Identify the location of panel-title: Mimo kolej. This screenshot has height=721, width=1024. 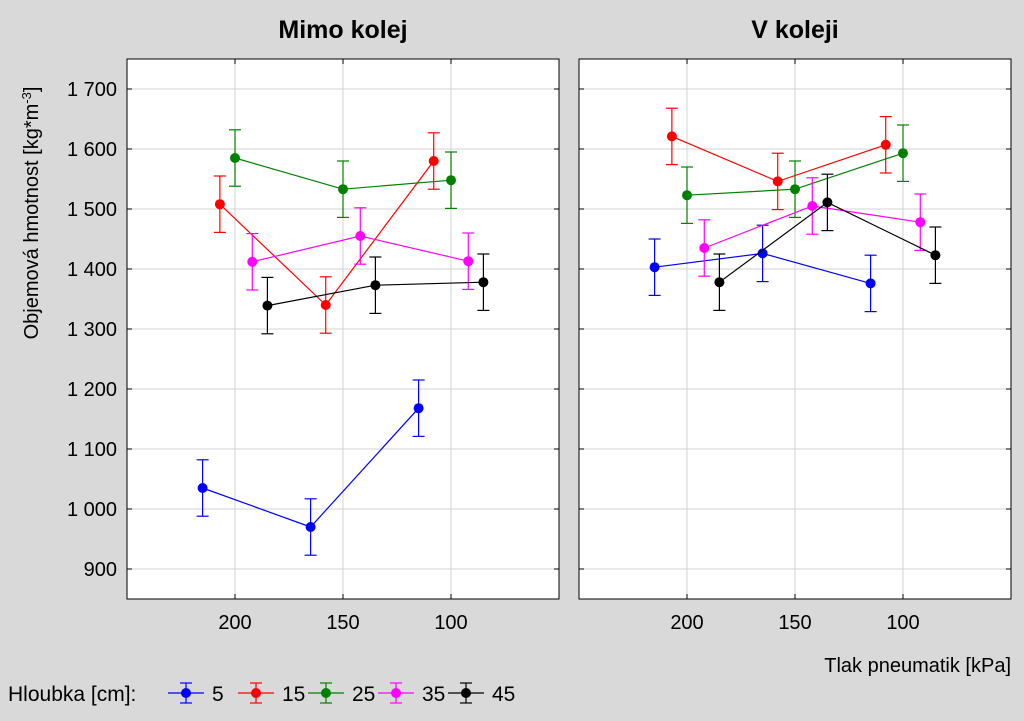
(342, 30).